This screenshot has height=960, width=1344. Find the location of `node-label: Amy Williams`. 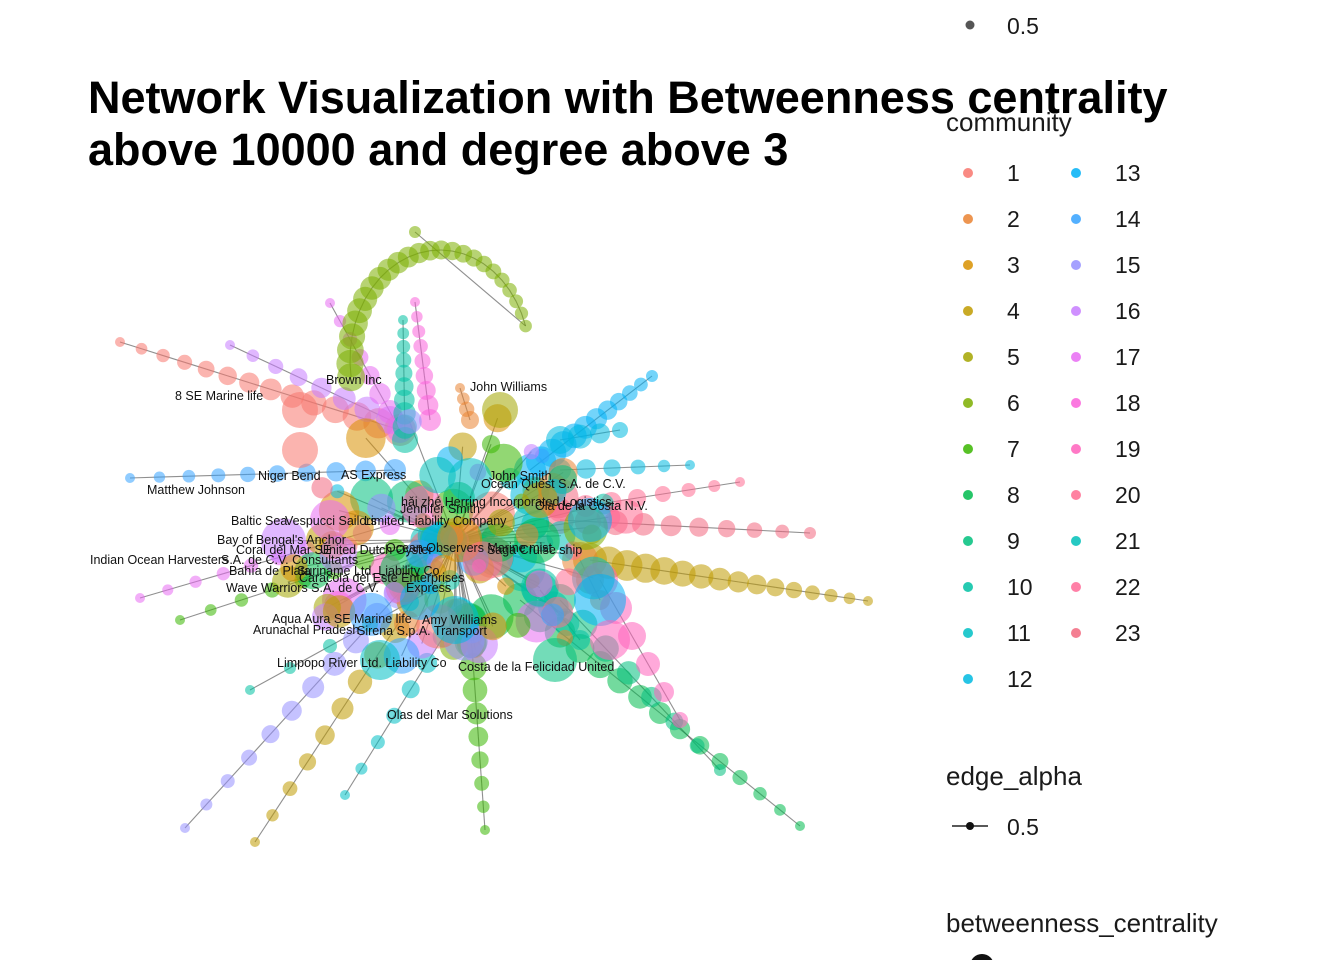

node-label: Amy Williams is located at coordinates (459, 620).